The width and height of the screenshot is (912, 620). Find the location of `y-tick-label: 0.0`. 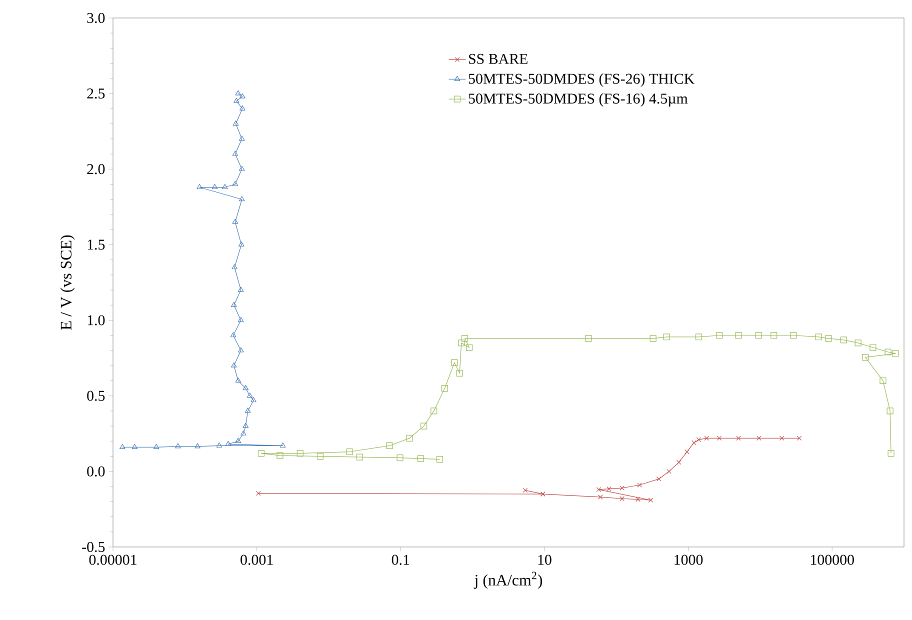

y-tick-label: 0.0 is located at coordinates (96, 471).